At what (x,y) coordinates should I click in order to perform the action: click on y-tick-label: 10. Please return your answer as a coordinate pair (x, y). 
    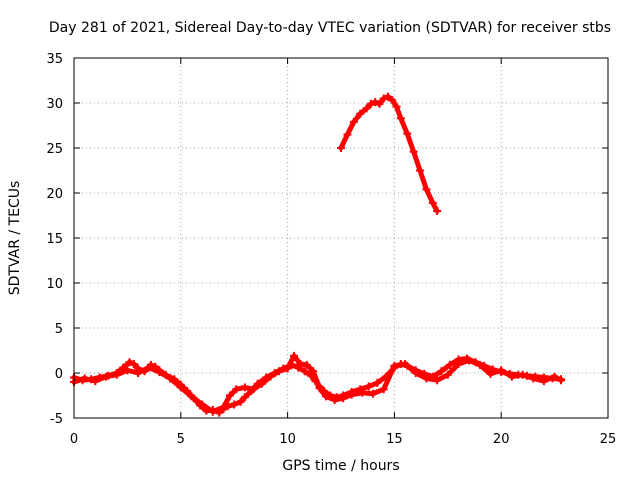
    Looking at the image, I should click on (54, 284).